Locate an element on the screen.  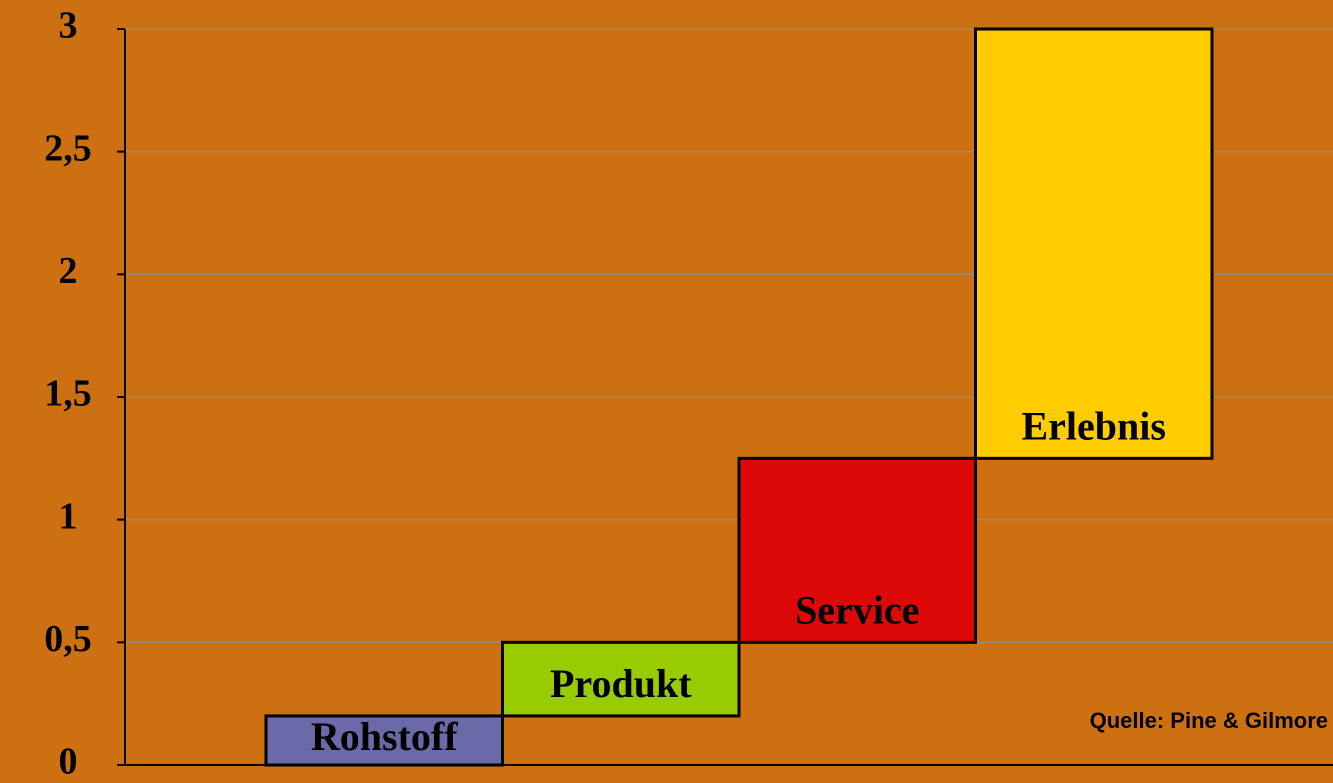
y-tick-label: 1 is located at coordinates (68, 516).